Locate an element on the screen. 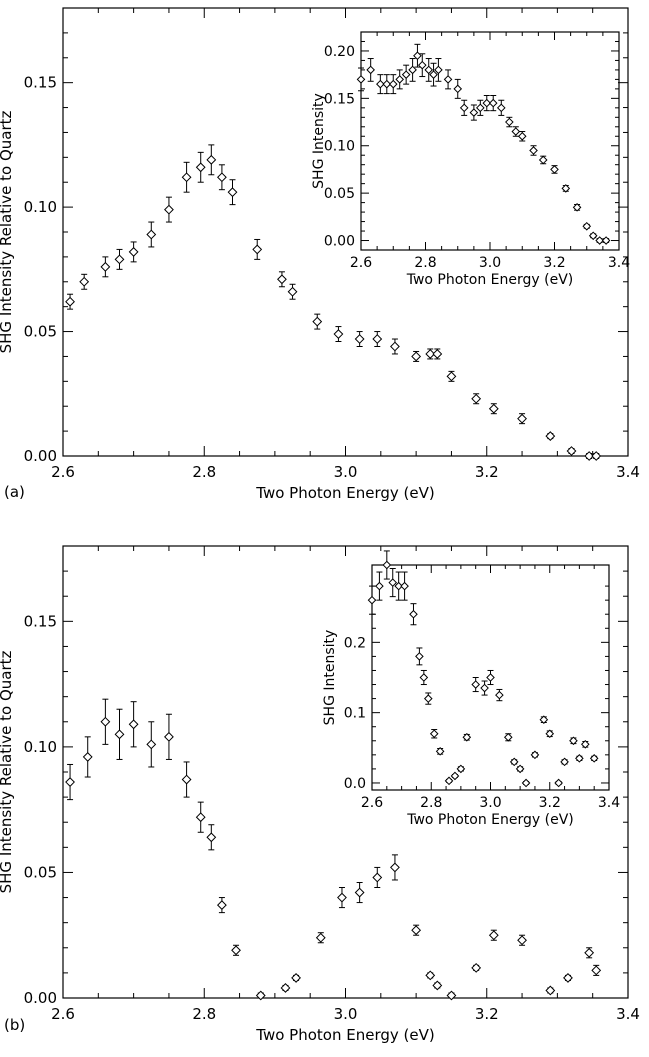 This screenshot has width=649, height=1057. y-tick-label: 0.0 is located at coordinates (355, 784).